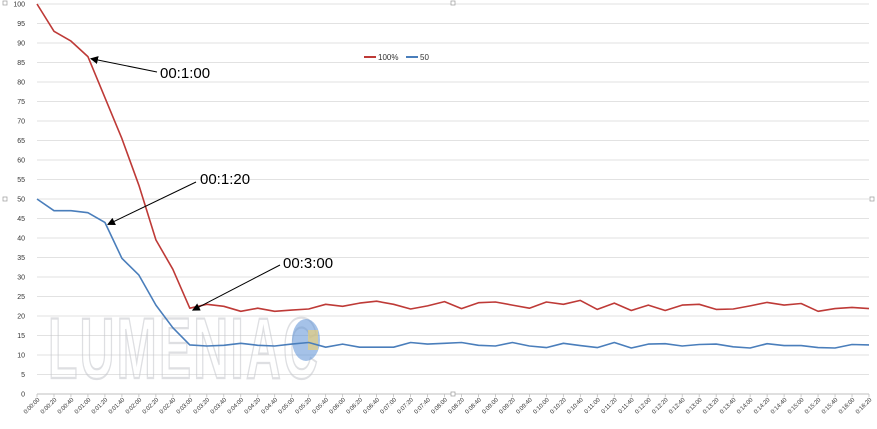  I want to click on x-tick-label: 0:12:00, so click(643, 406).